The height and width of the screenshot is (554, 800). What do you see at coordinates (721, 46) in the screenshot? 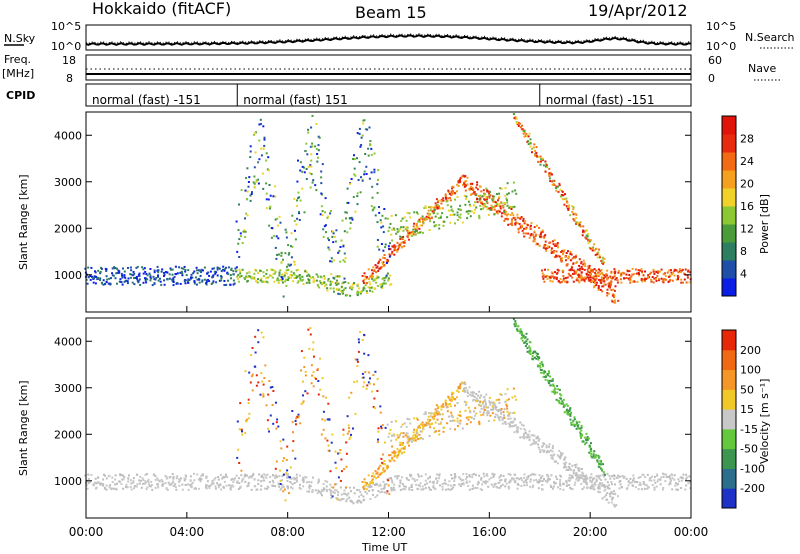
I see `noise-tick-bottom-right: 10^0` at bounding box center [721, 46].